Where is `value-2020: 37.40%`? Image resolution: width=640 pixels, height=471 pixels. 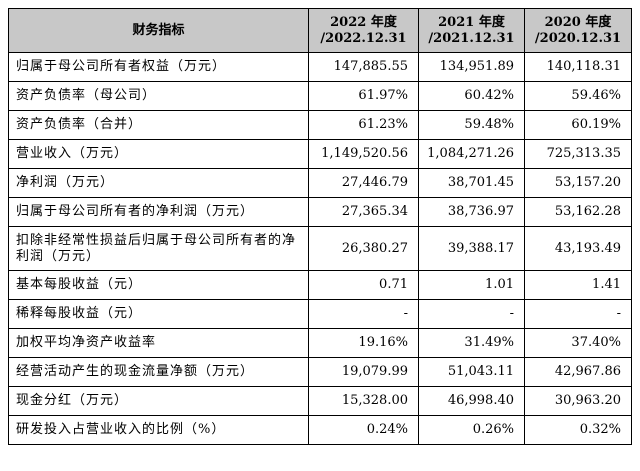
value-2020: 37.40% is located at coordinates (578, 343).